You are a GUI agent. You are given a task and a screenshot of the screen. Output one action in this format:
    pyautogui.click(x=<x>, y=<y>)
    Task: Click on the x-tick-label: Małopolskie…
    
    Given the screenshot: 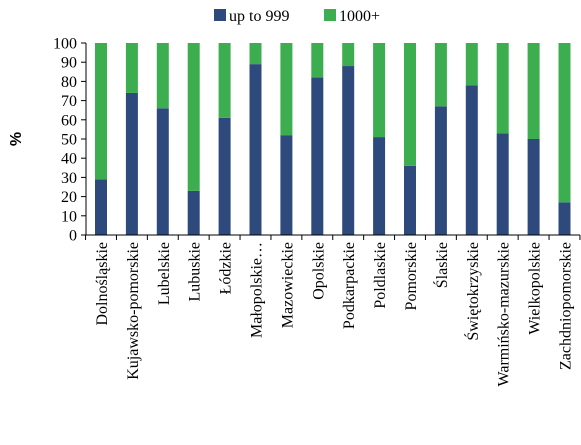 What is the action you would take?
    pyautogui.click(x=257, y=290)
    